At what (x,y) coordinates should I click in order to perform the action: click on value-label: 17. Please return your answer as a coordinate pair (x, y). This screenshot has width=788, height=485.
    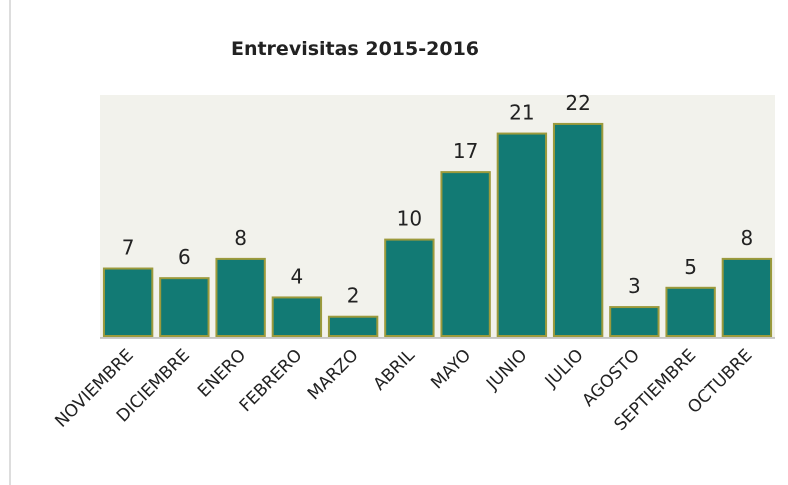
    Looking at the image, I should click on (465, 151).